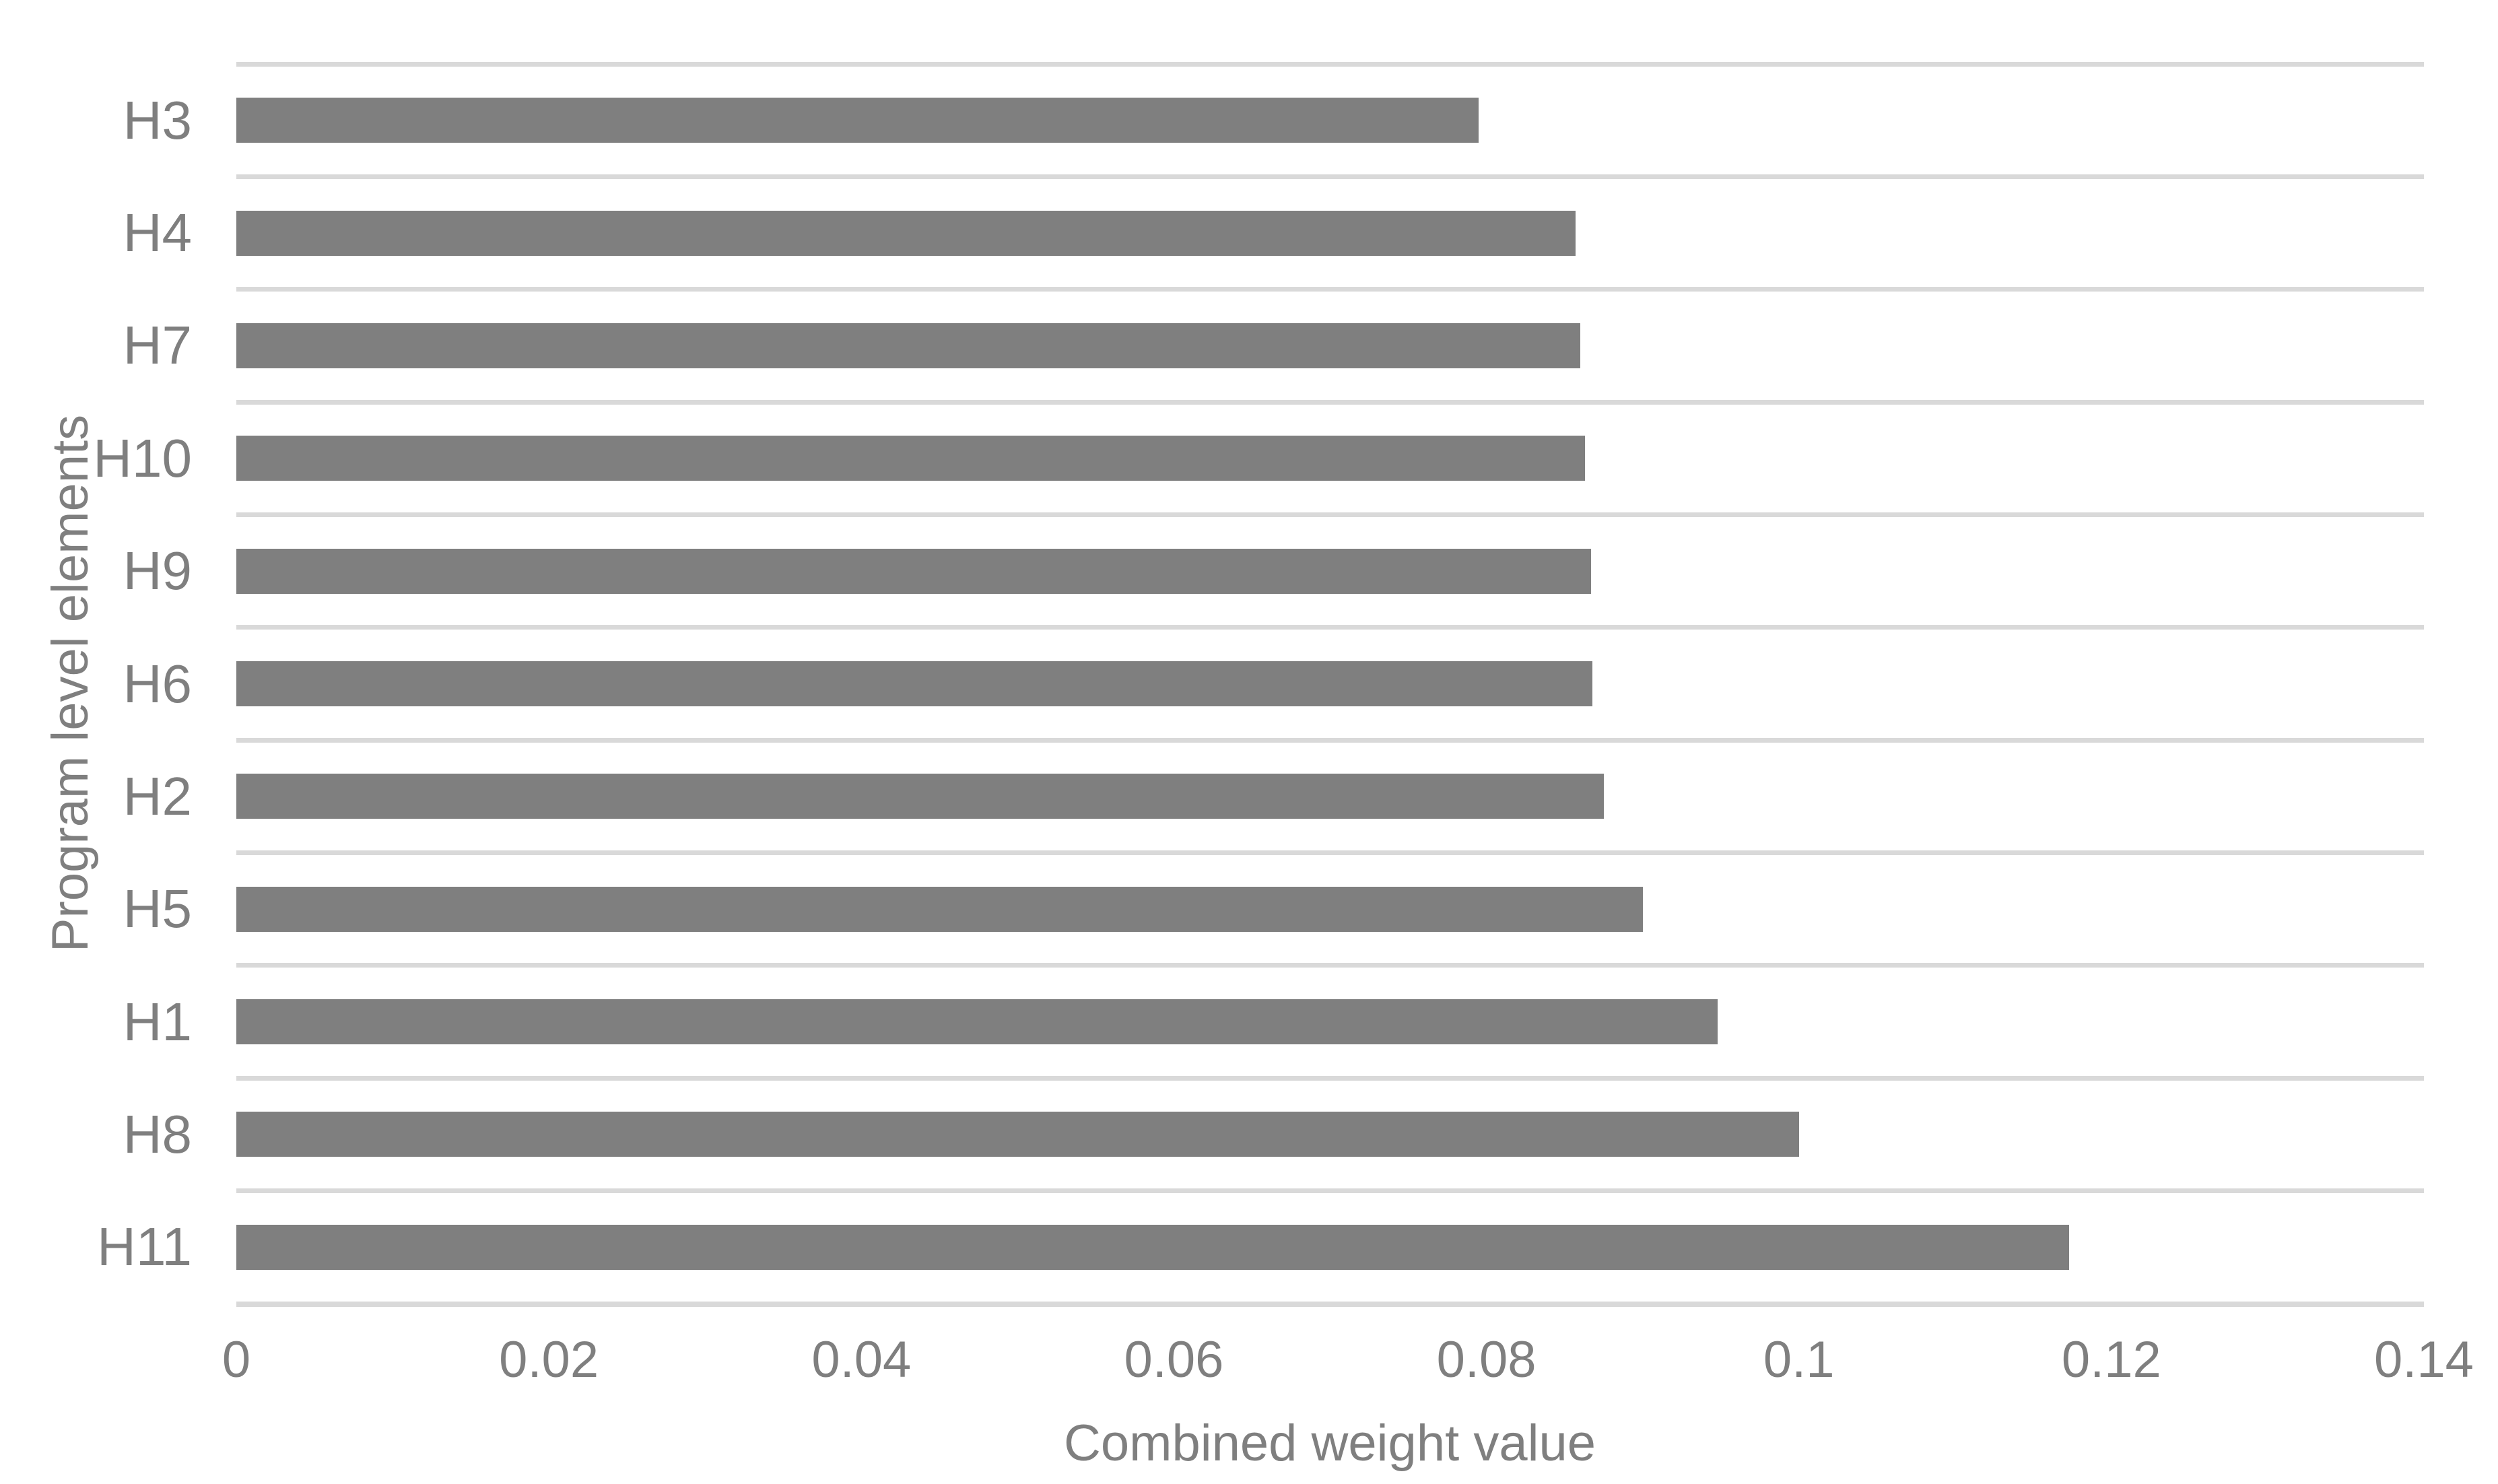  Describe the element at coordinates (236, 1359) in the screenshot. I see `x-tick-label-0: 0` at that location.